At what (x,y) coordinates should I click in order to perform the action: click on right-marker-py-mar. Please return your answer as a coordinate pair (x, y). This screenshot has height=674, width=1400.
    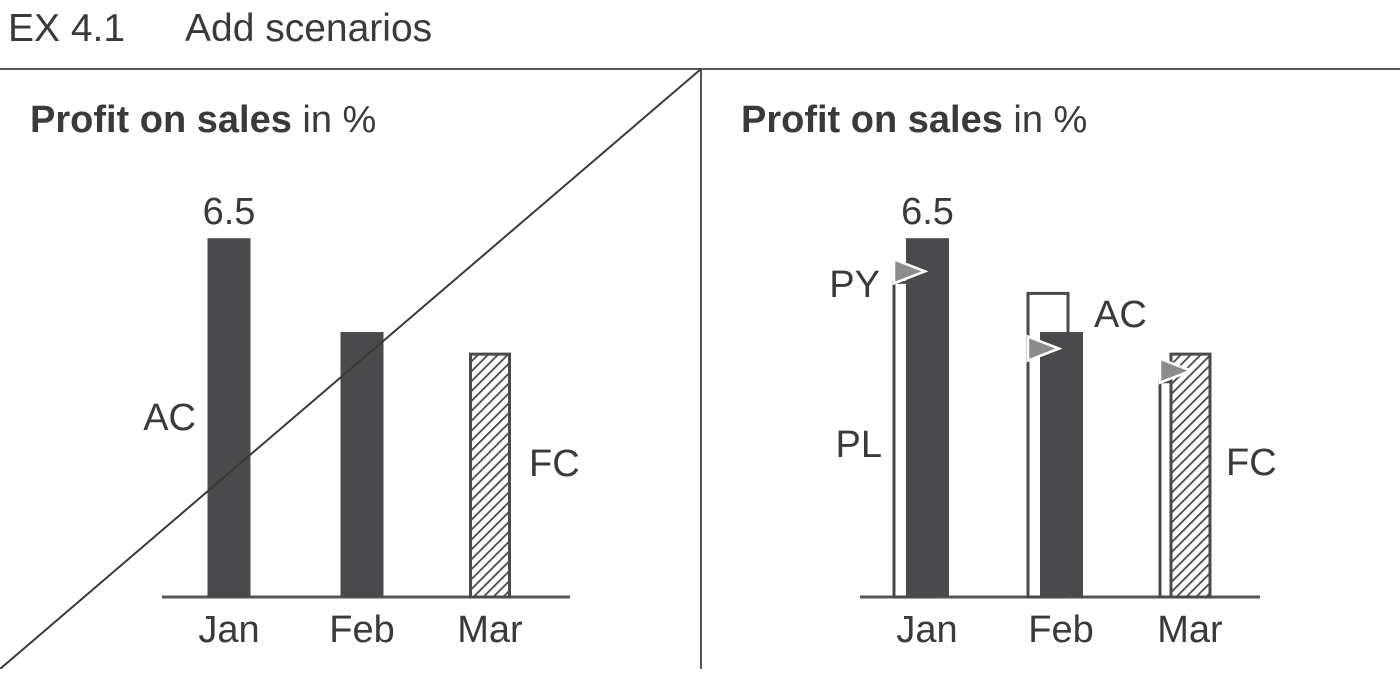
    Looking at the image, I should click on (1176, 370).